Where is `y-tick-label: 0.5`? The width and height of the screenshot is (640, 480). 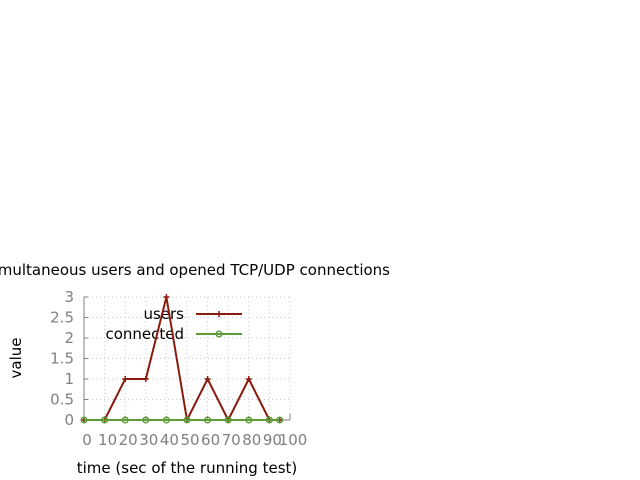
y-tick-label: 0.5 is located at coordinates (62, 400).